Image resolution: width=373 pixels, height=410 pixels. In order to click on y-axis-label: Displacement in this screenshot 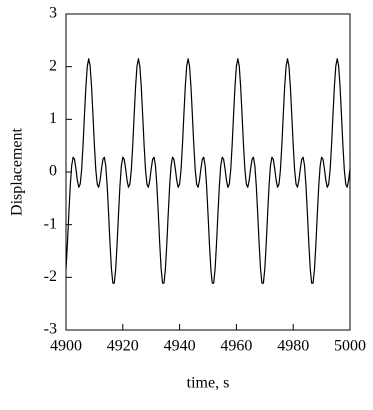, I will do `click(17, 171)`.